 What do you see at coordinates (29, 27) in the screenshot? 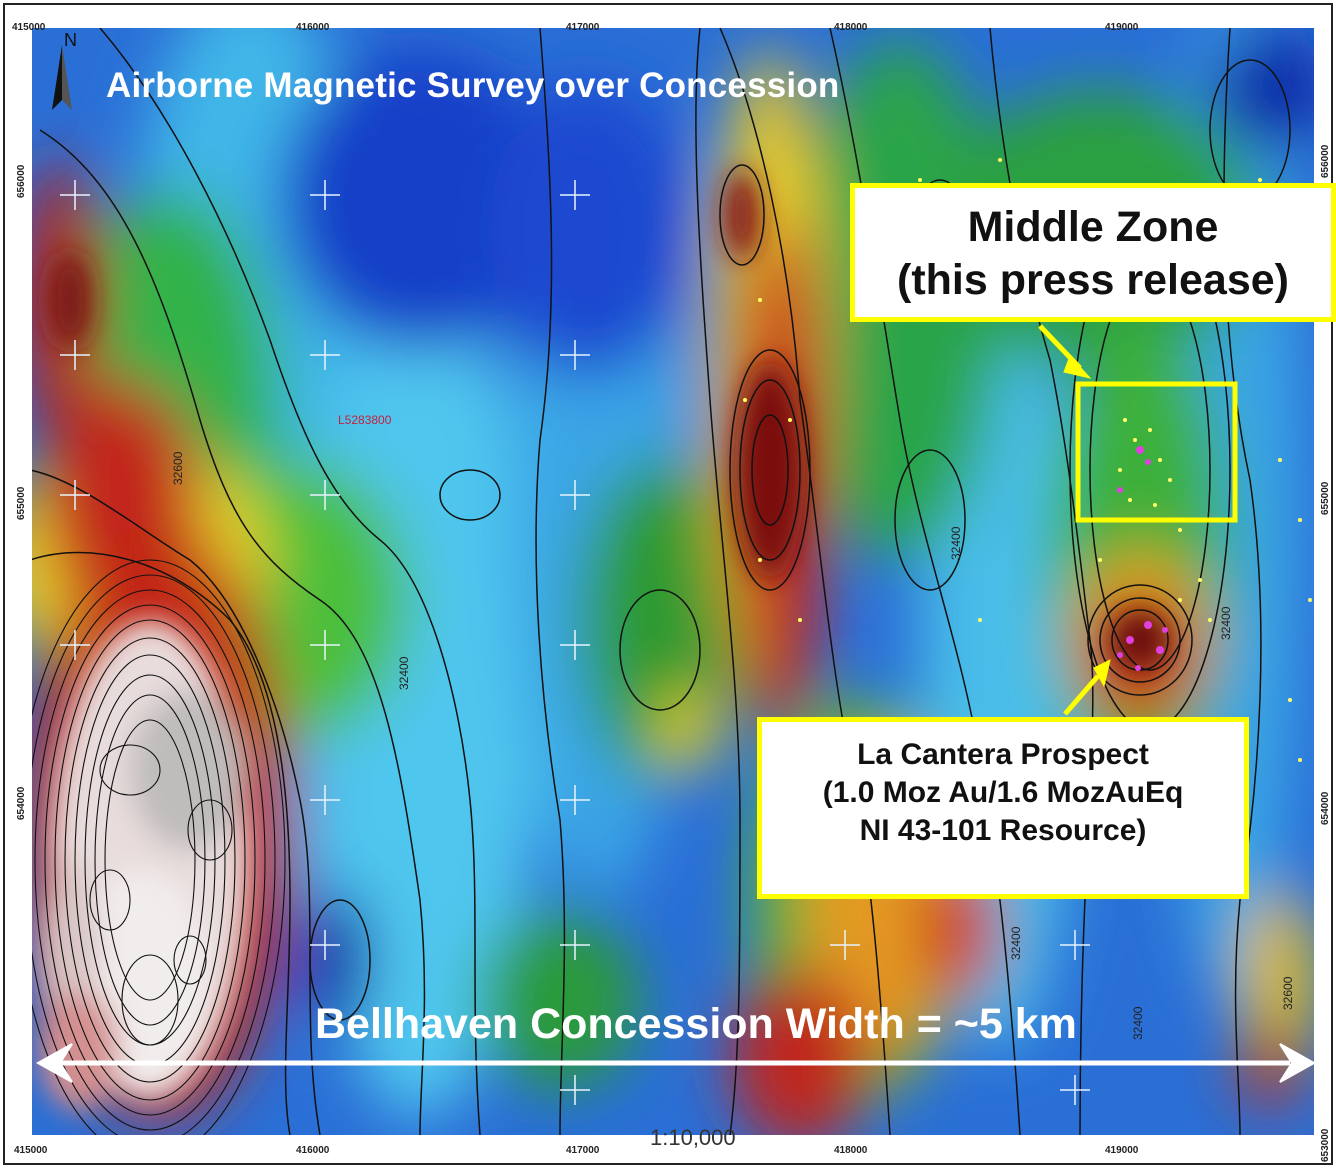
I see `x-tick-top: 415000` at bounding box center [29, 27].